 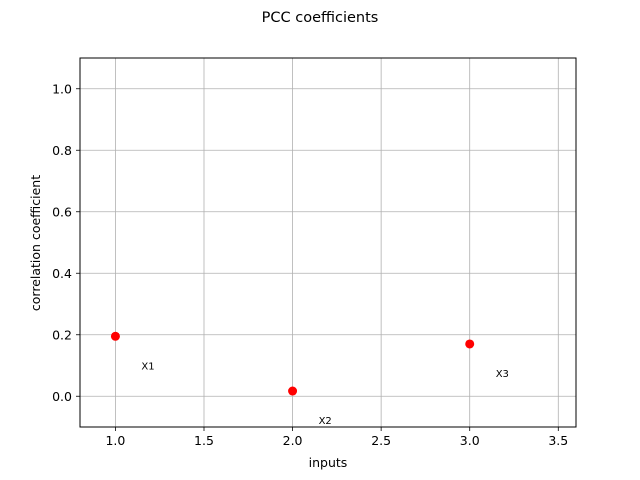 I want to click on point-label-x3: X3, so click(x=502, y=374).